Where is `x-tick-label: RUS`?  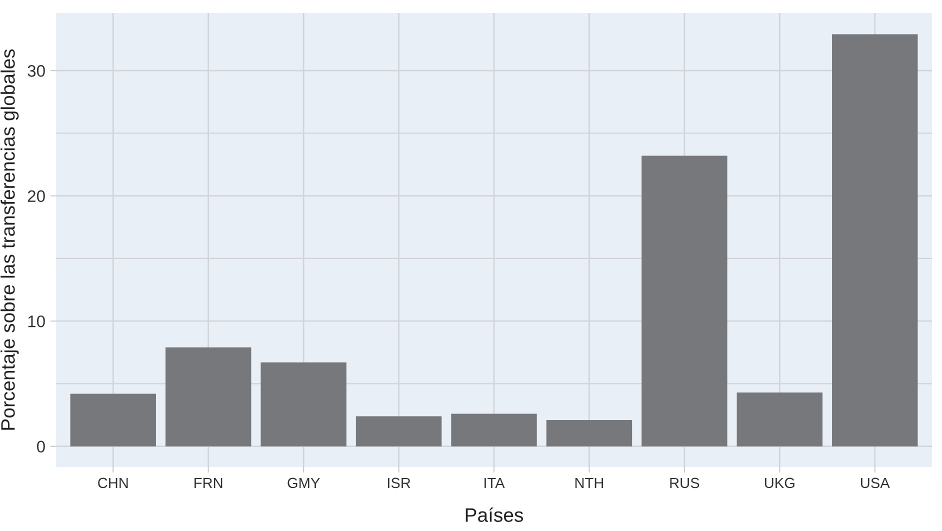
x-tick-label: RUS is located at coordinates (685, 483).